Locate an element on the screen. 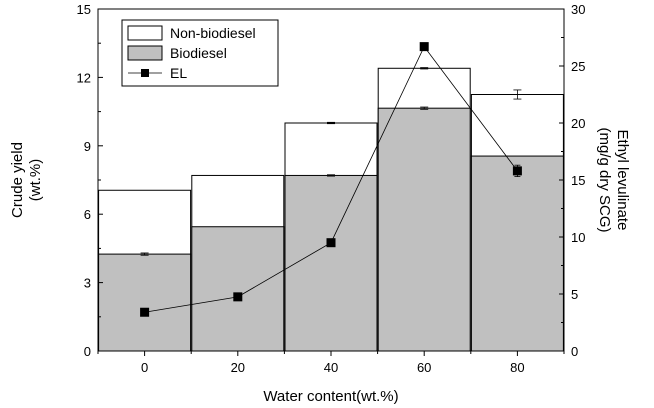 The width and height of the screenshot is (654, 408). legend-label-el: EL is located at coordinates (178, 73).